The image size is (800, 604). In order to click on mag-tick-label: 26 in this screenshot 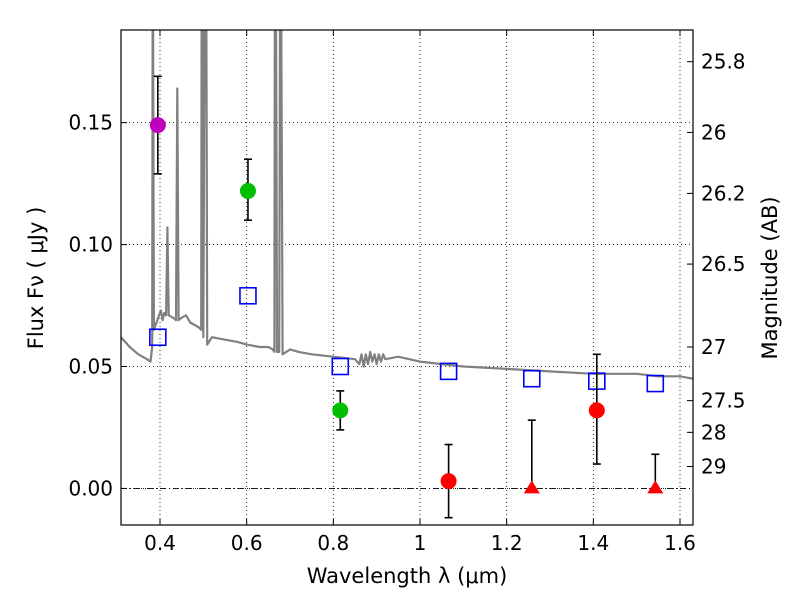, I will do `click(713, 132)`.